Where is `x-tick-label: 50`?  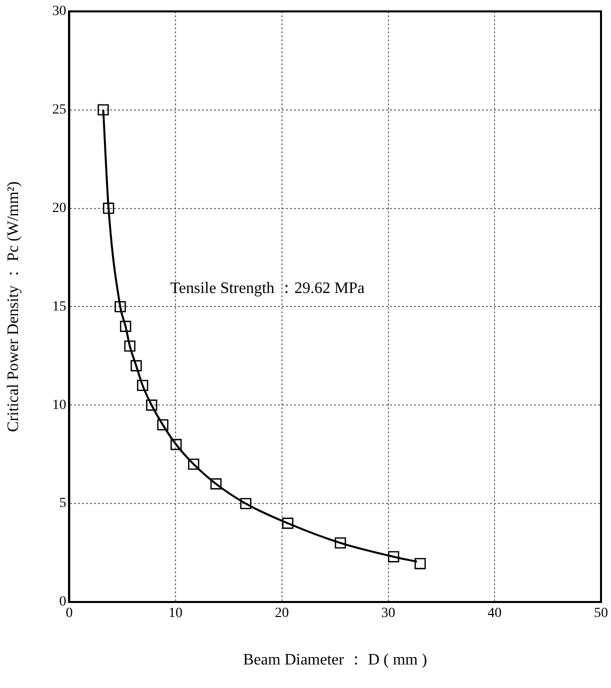 x-tick-label: 50 is located at coordinates (601, 614).